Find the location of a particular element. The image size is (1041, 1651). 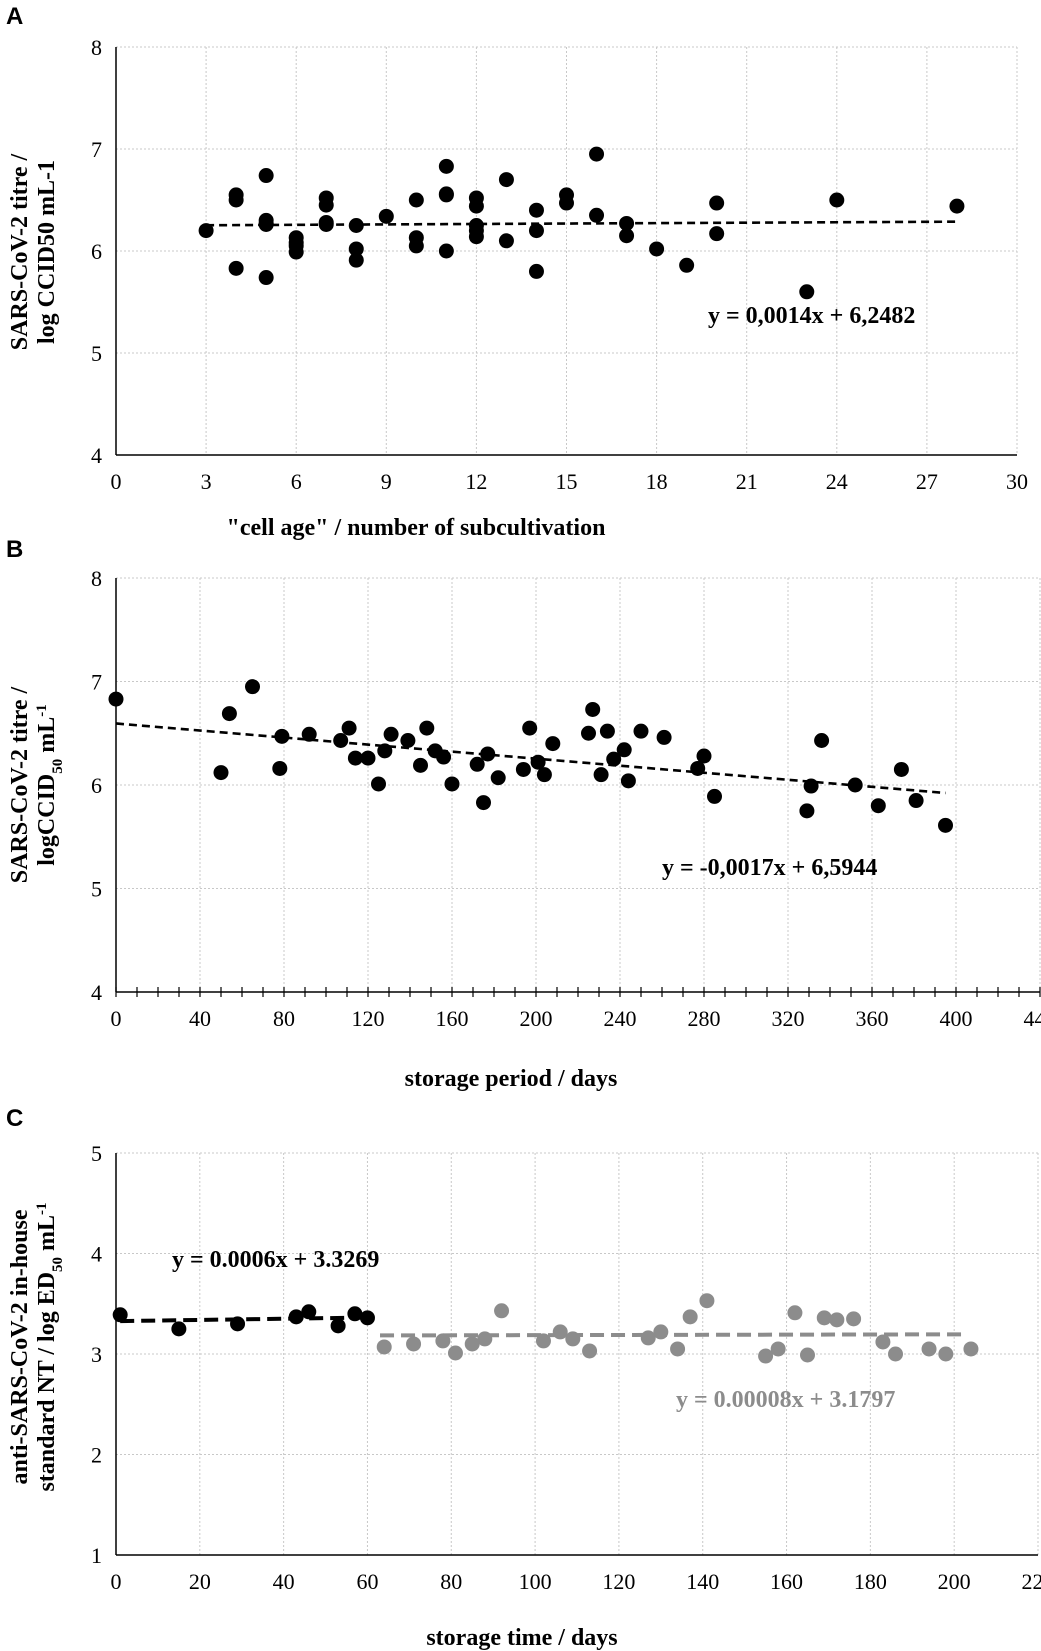

x-tick-label: 320 is located at coordinates (788, 1018).